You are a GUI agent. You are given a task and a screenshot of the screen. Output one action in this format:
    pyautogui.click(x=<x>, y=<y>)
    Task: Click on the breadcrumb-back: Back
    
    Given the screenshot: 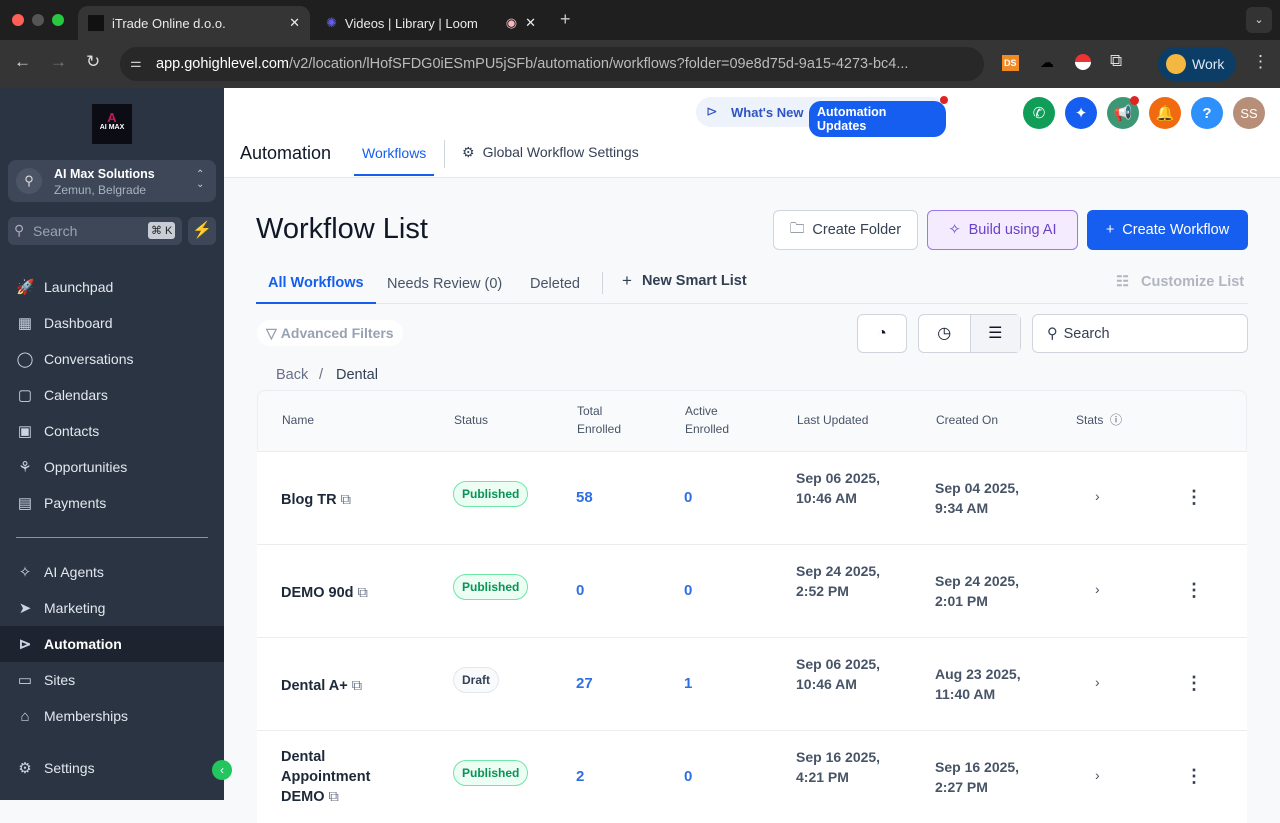 What is the action you would take?
    pyautogui.click(x=292, y=375)
    